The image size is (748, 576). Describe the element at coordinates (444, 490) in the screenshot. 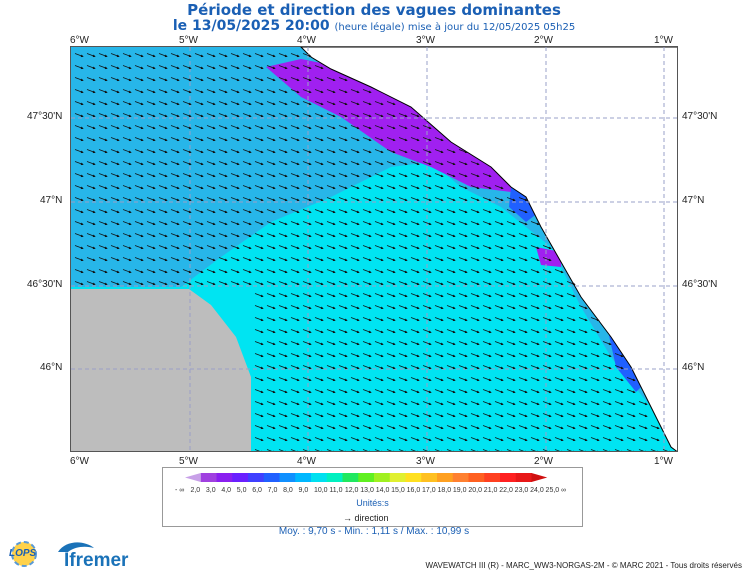

I see `colorbar-tick-label: 18,0` at that location.